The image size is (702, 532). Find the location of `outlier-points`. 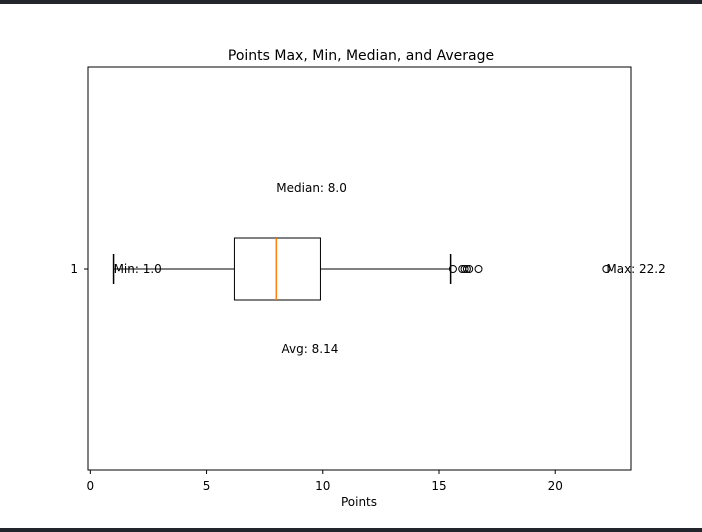

outlier-points is located at coordinates (529, 269).